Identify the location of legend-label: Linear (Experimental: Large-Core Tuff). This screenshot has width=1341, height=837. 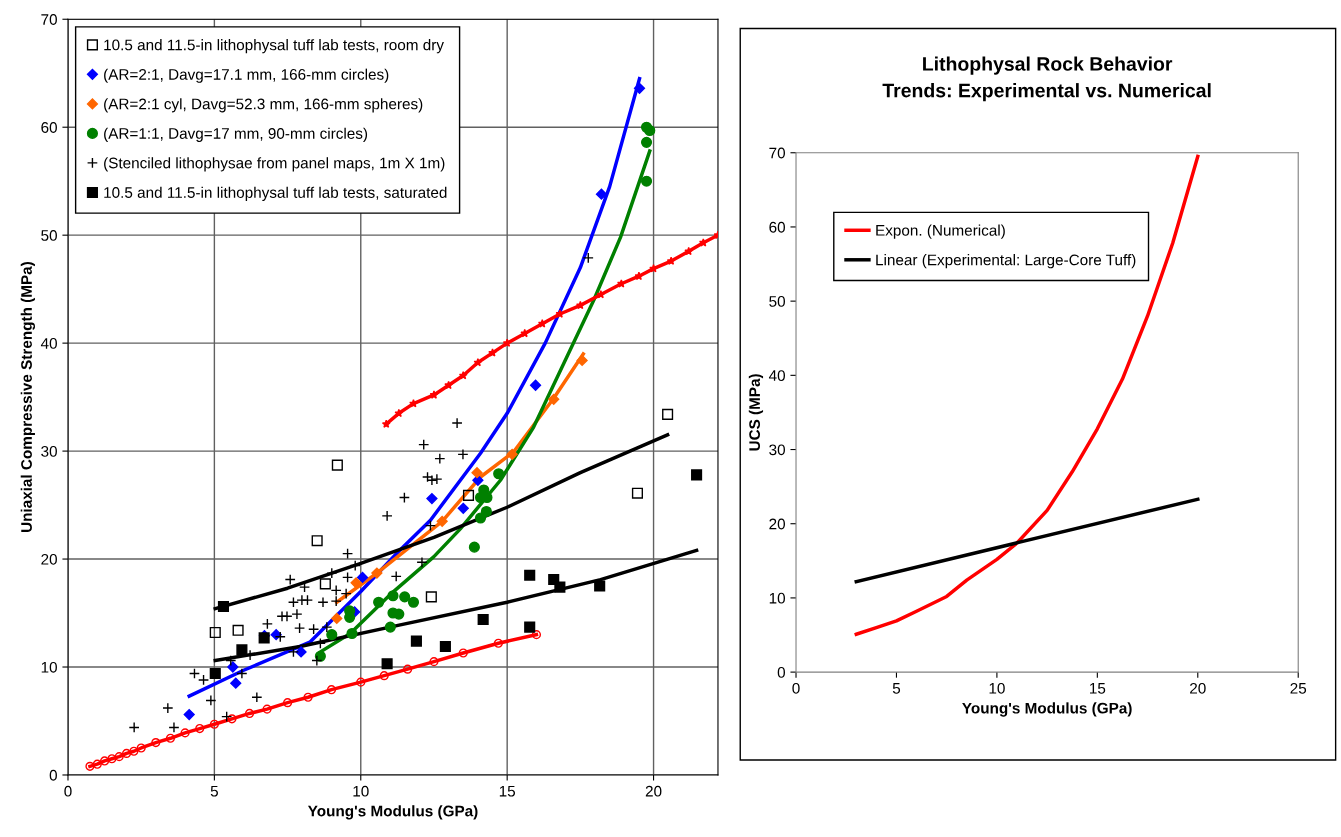
(1006, 261).